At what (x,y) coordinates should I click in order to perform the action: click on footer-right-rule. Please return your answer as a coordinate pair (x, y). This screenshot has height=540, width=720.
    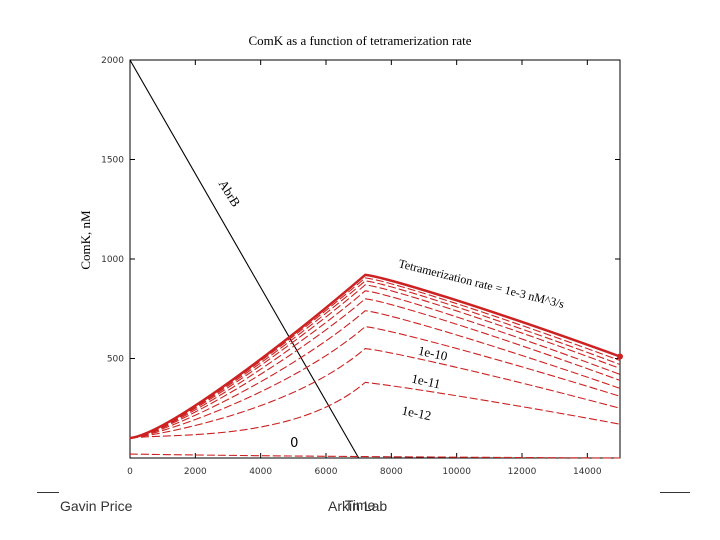
    Looking at the image, I should click on (675, 492).